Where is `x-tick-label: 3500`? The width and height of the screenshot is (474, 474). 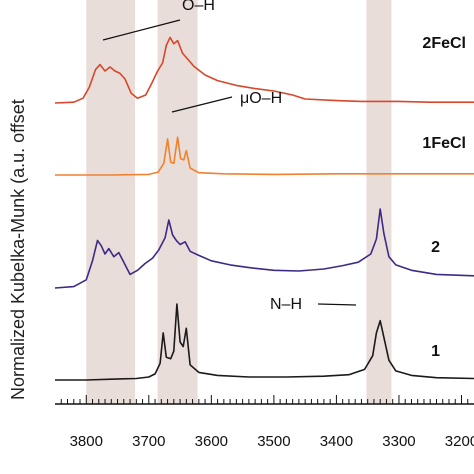 x-tick-label: 3500 is located at coordinates (273, 441).